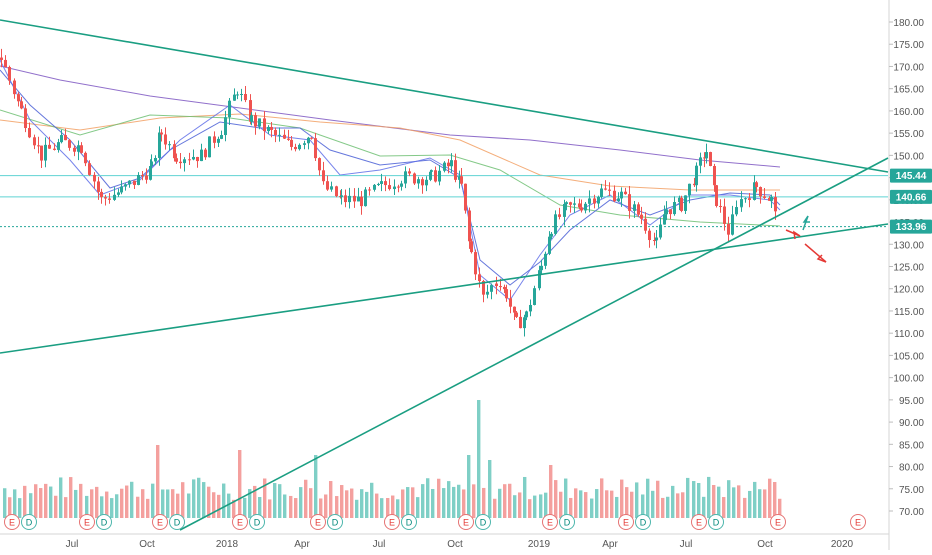 The image size is (932, 555). I want to click on projection-arrows, so click(806, 239).